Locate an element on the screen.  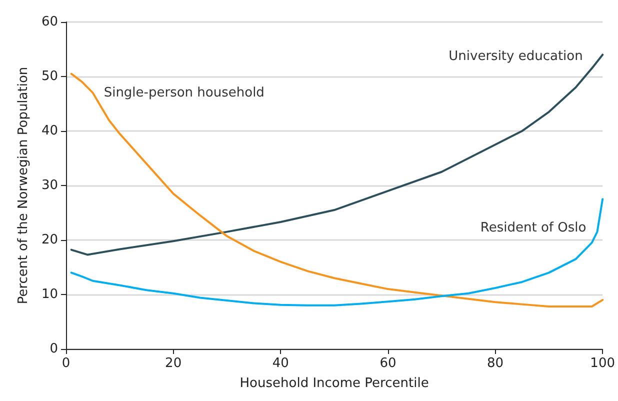
x-tick-label: 40 is located at coordinates (280, 363).